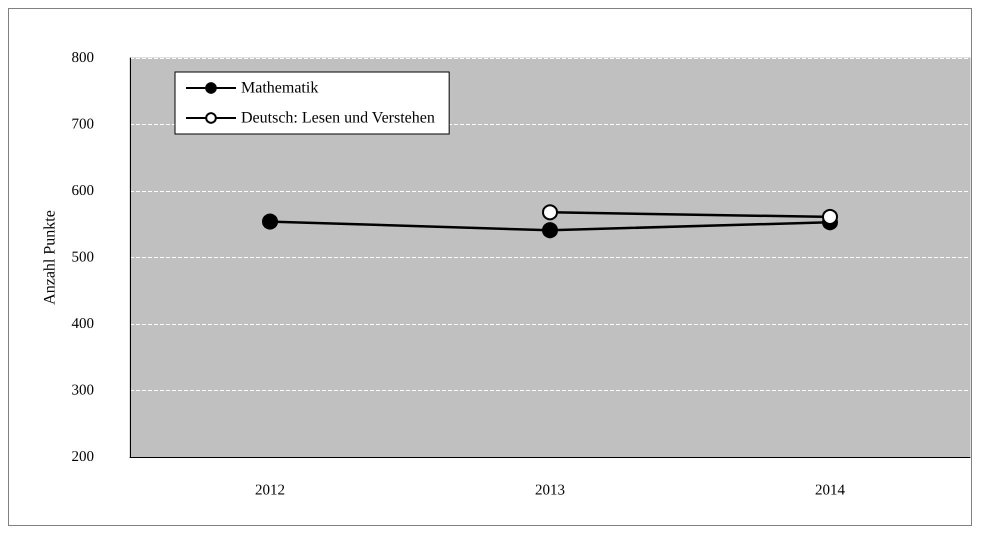 The height and width of the screenshot is (536, 982). What do you see at coordinates (338, 118) in the screenshot?
I see `legend-label: Deutsch: Lesen und Verstehen` at bounding box center [338, 118].